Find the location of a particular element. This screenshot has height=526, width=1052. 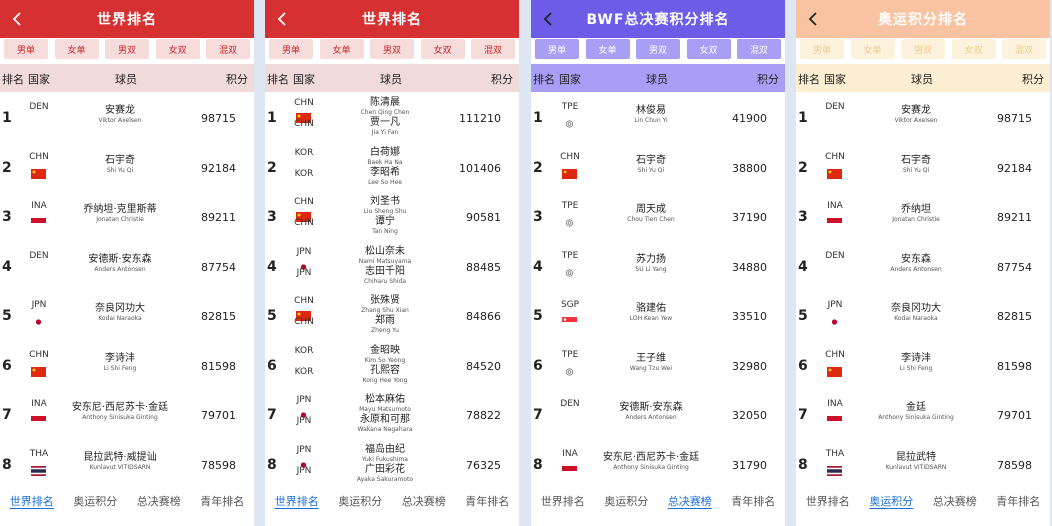

ranking-row: 7 INA 金廷 Anthony Sinisuka Ginting 79701 is located at coordinates (923, 414).